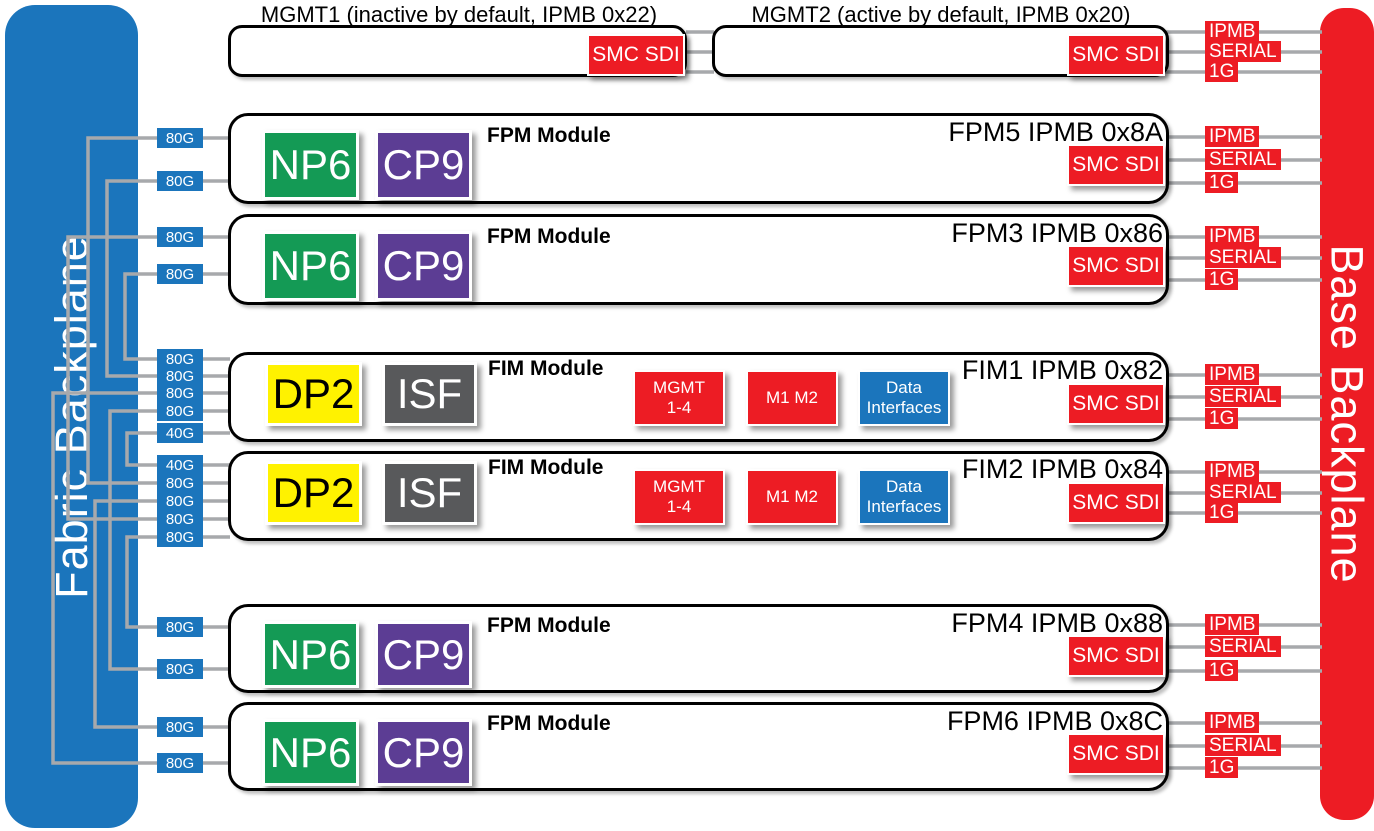 The height and width of the screenshot is (831, 1374). I want to click on fim2-isf-chip: ISF, so click(429, 493).